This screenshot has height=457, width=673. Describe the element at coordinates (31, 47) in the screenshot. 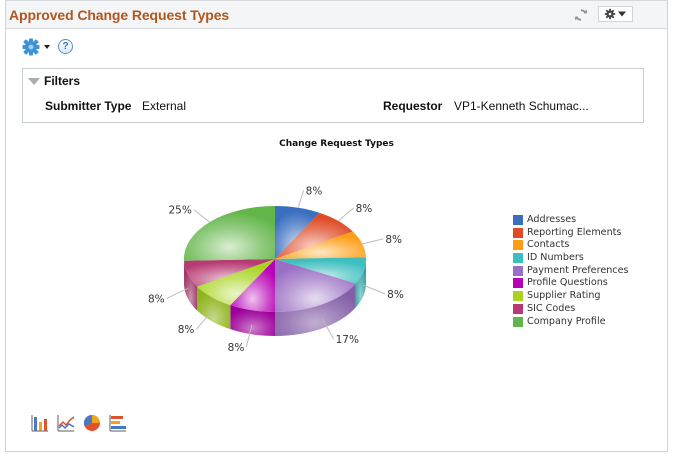

I see `gear-icon` at that location.